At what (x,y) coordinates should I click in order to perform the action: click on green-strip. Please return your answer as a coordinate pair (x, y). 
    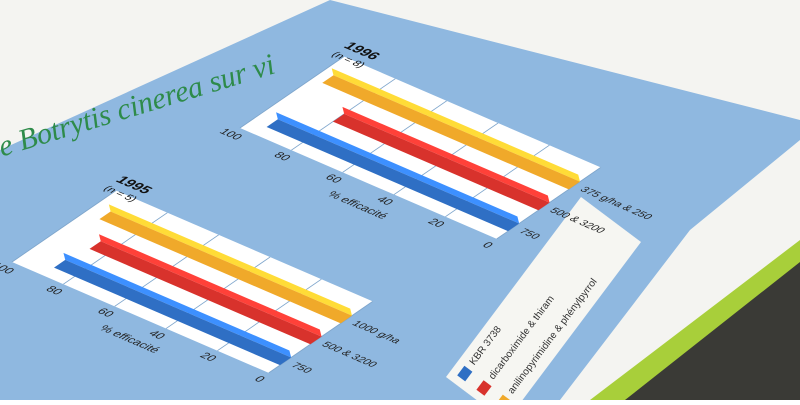
    Looking at the image, I should click on (695, 320).